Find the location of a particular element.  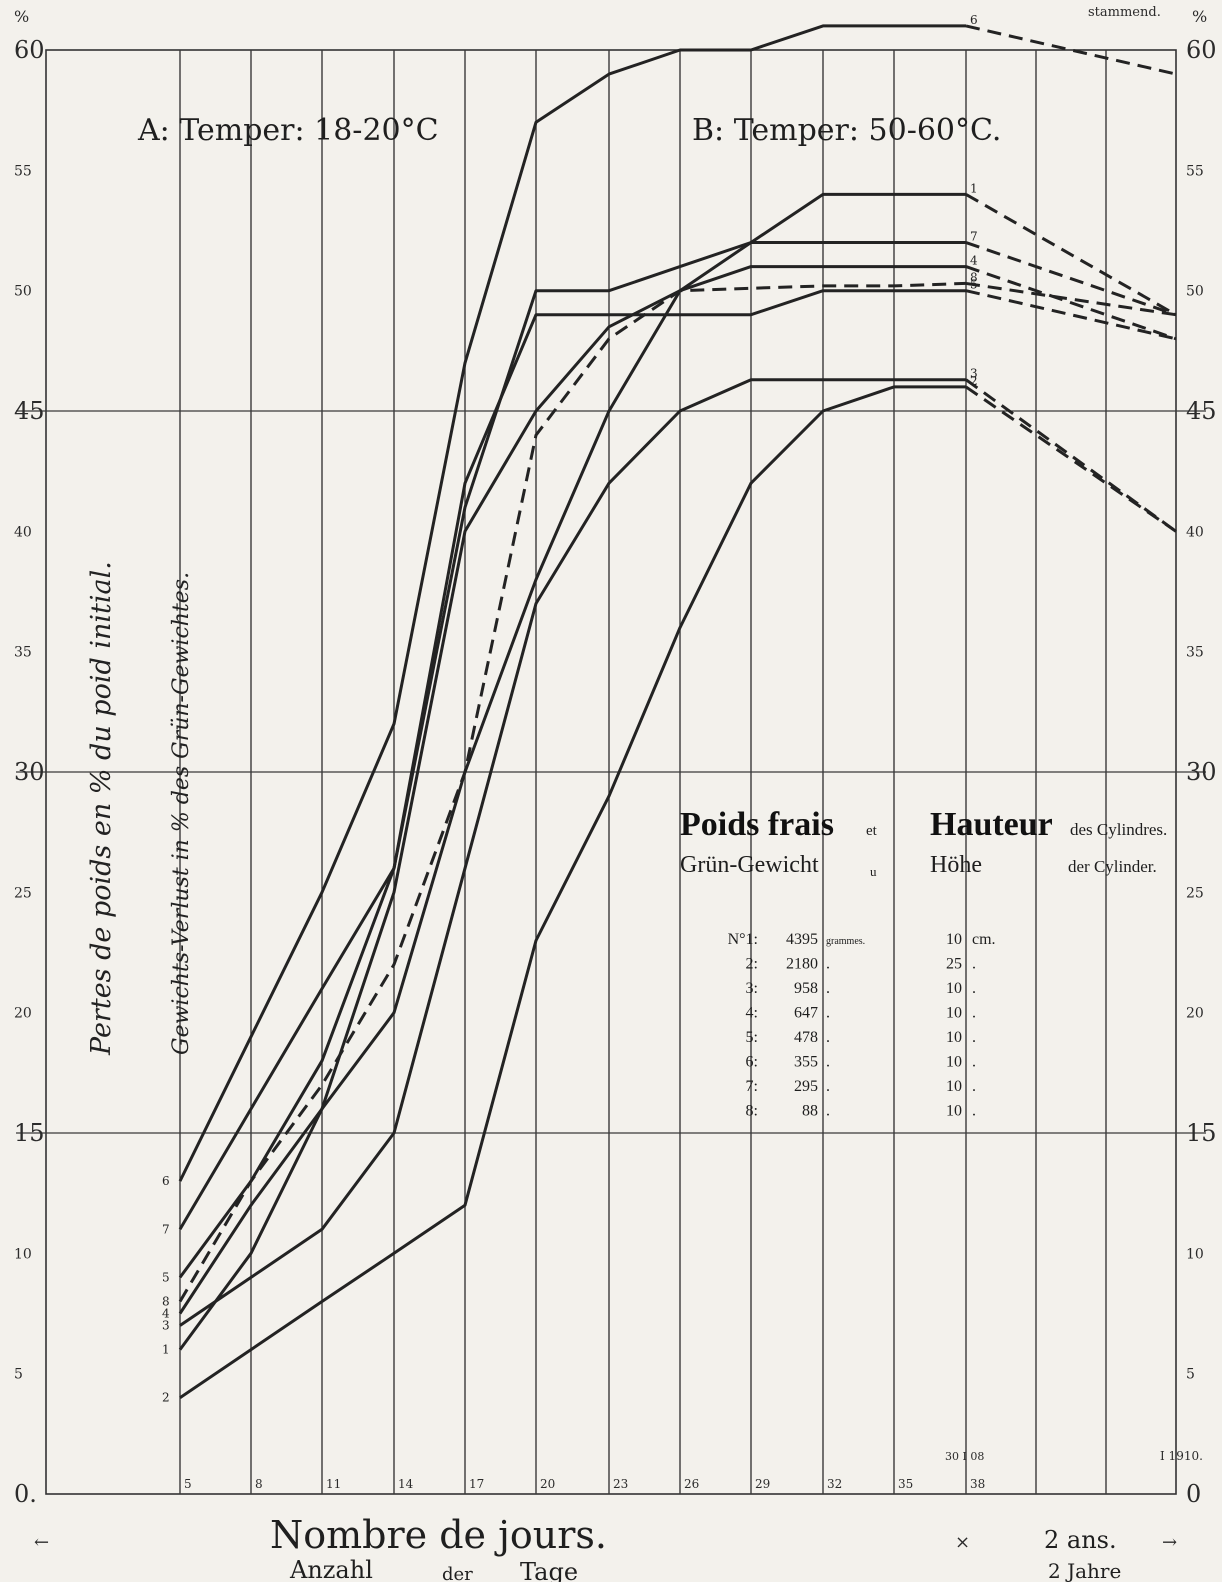

right-series-label-1: 1 is located at coordinates (974, 188).